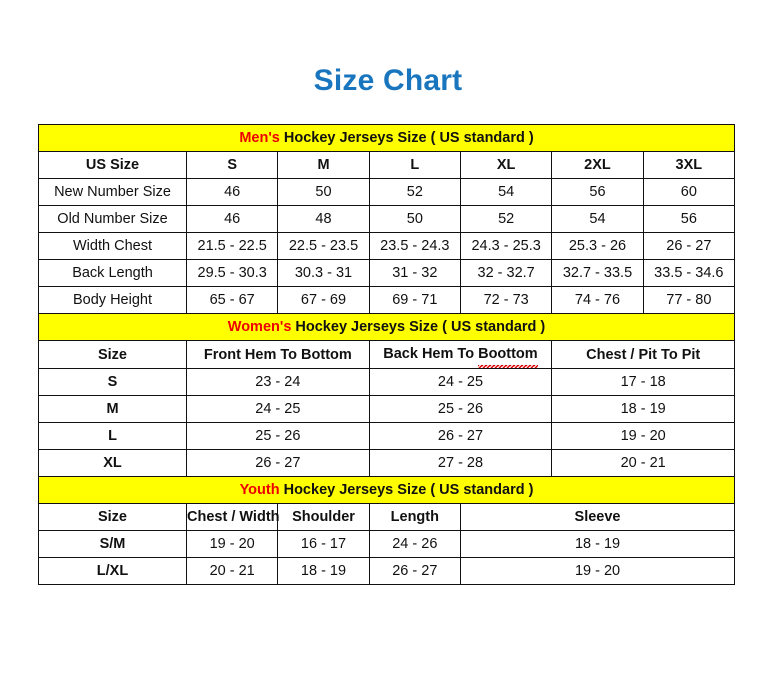  I want to click on cell-womens-0-0: 23 - 24, so click(278, 382).